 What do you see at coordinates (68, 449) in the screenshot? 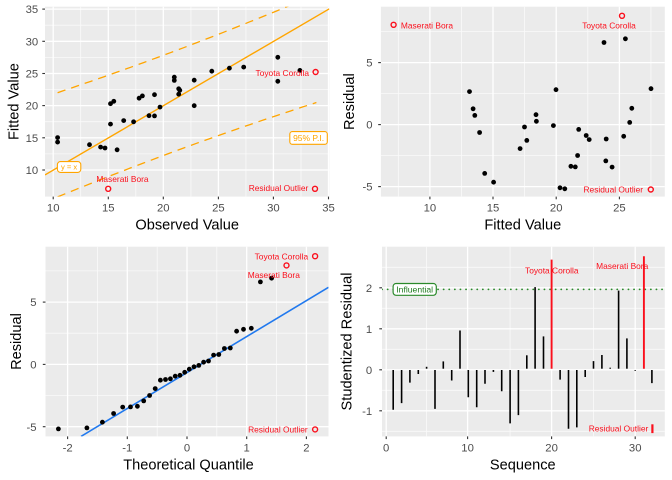
I see `svg-text: -2` at bounding box center [68, 449].